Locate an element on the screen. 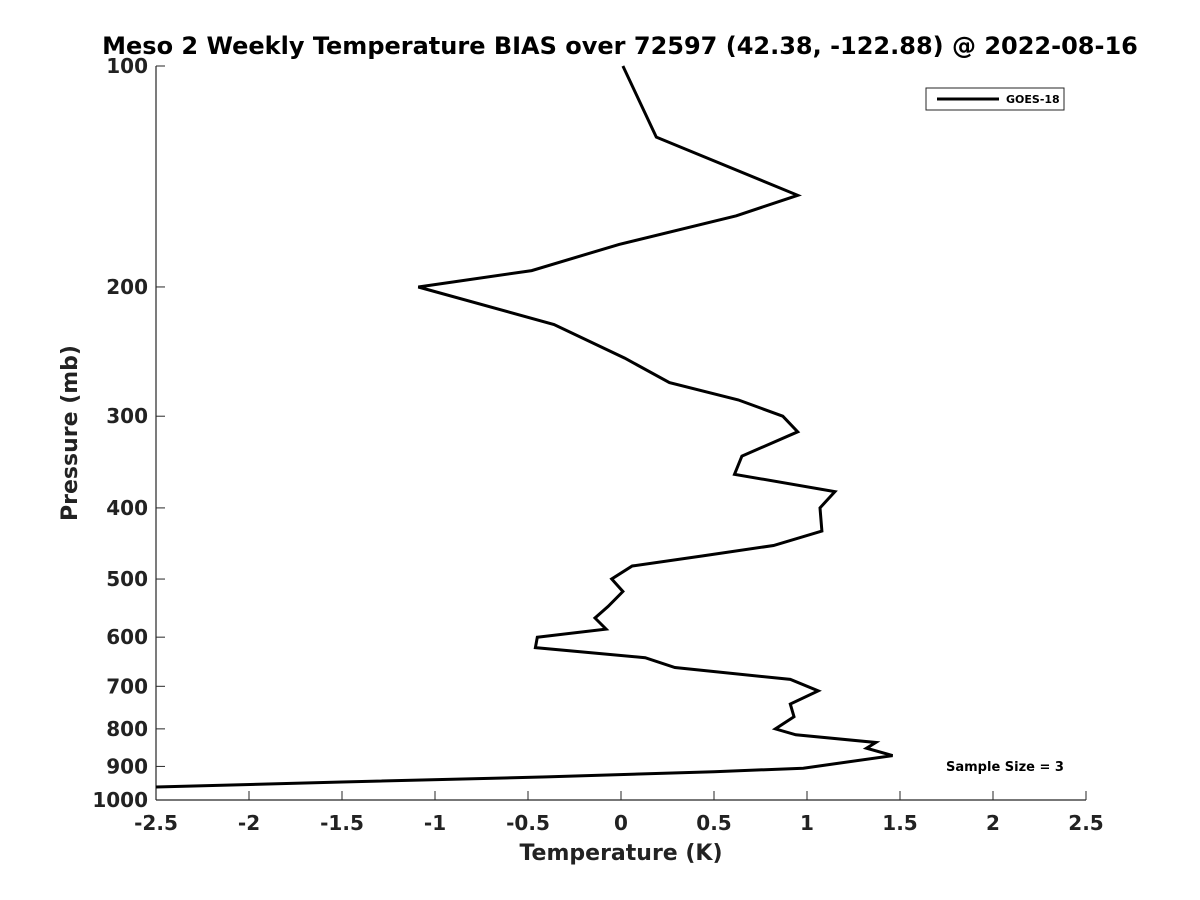 This screenshot has height=900, width=1200. y-tick-label: 100 is located at coordinates (127, 66).